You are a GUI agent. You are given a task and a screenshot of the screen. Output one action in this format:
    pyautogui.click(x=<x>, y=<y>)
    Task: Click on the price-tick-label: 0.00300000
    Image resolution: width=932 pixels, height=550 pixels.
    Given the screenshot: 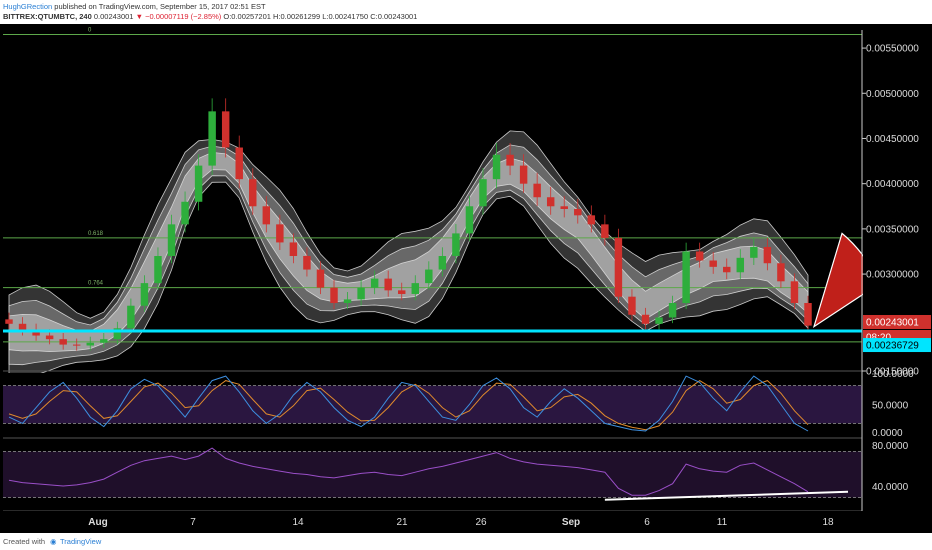 What is the action you would take?
    pyautogui.click(x=892, y=275)
    